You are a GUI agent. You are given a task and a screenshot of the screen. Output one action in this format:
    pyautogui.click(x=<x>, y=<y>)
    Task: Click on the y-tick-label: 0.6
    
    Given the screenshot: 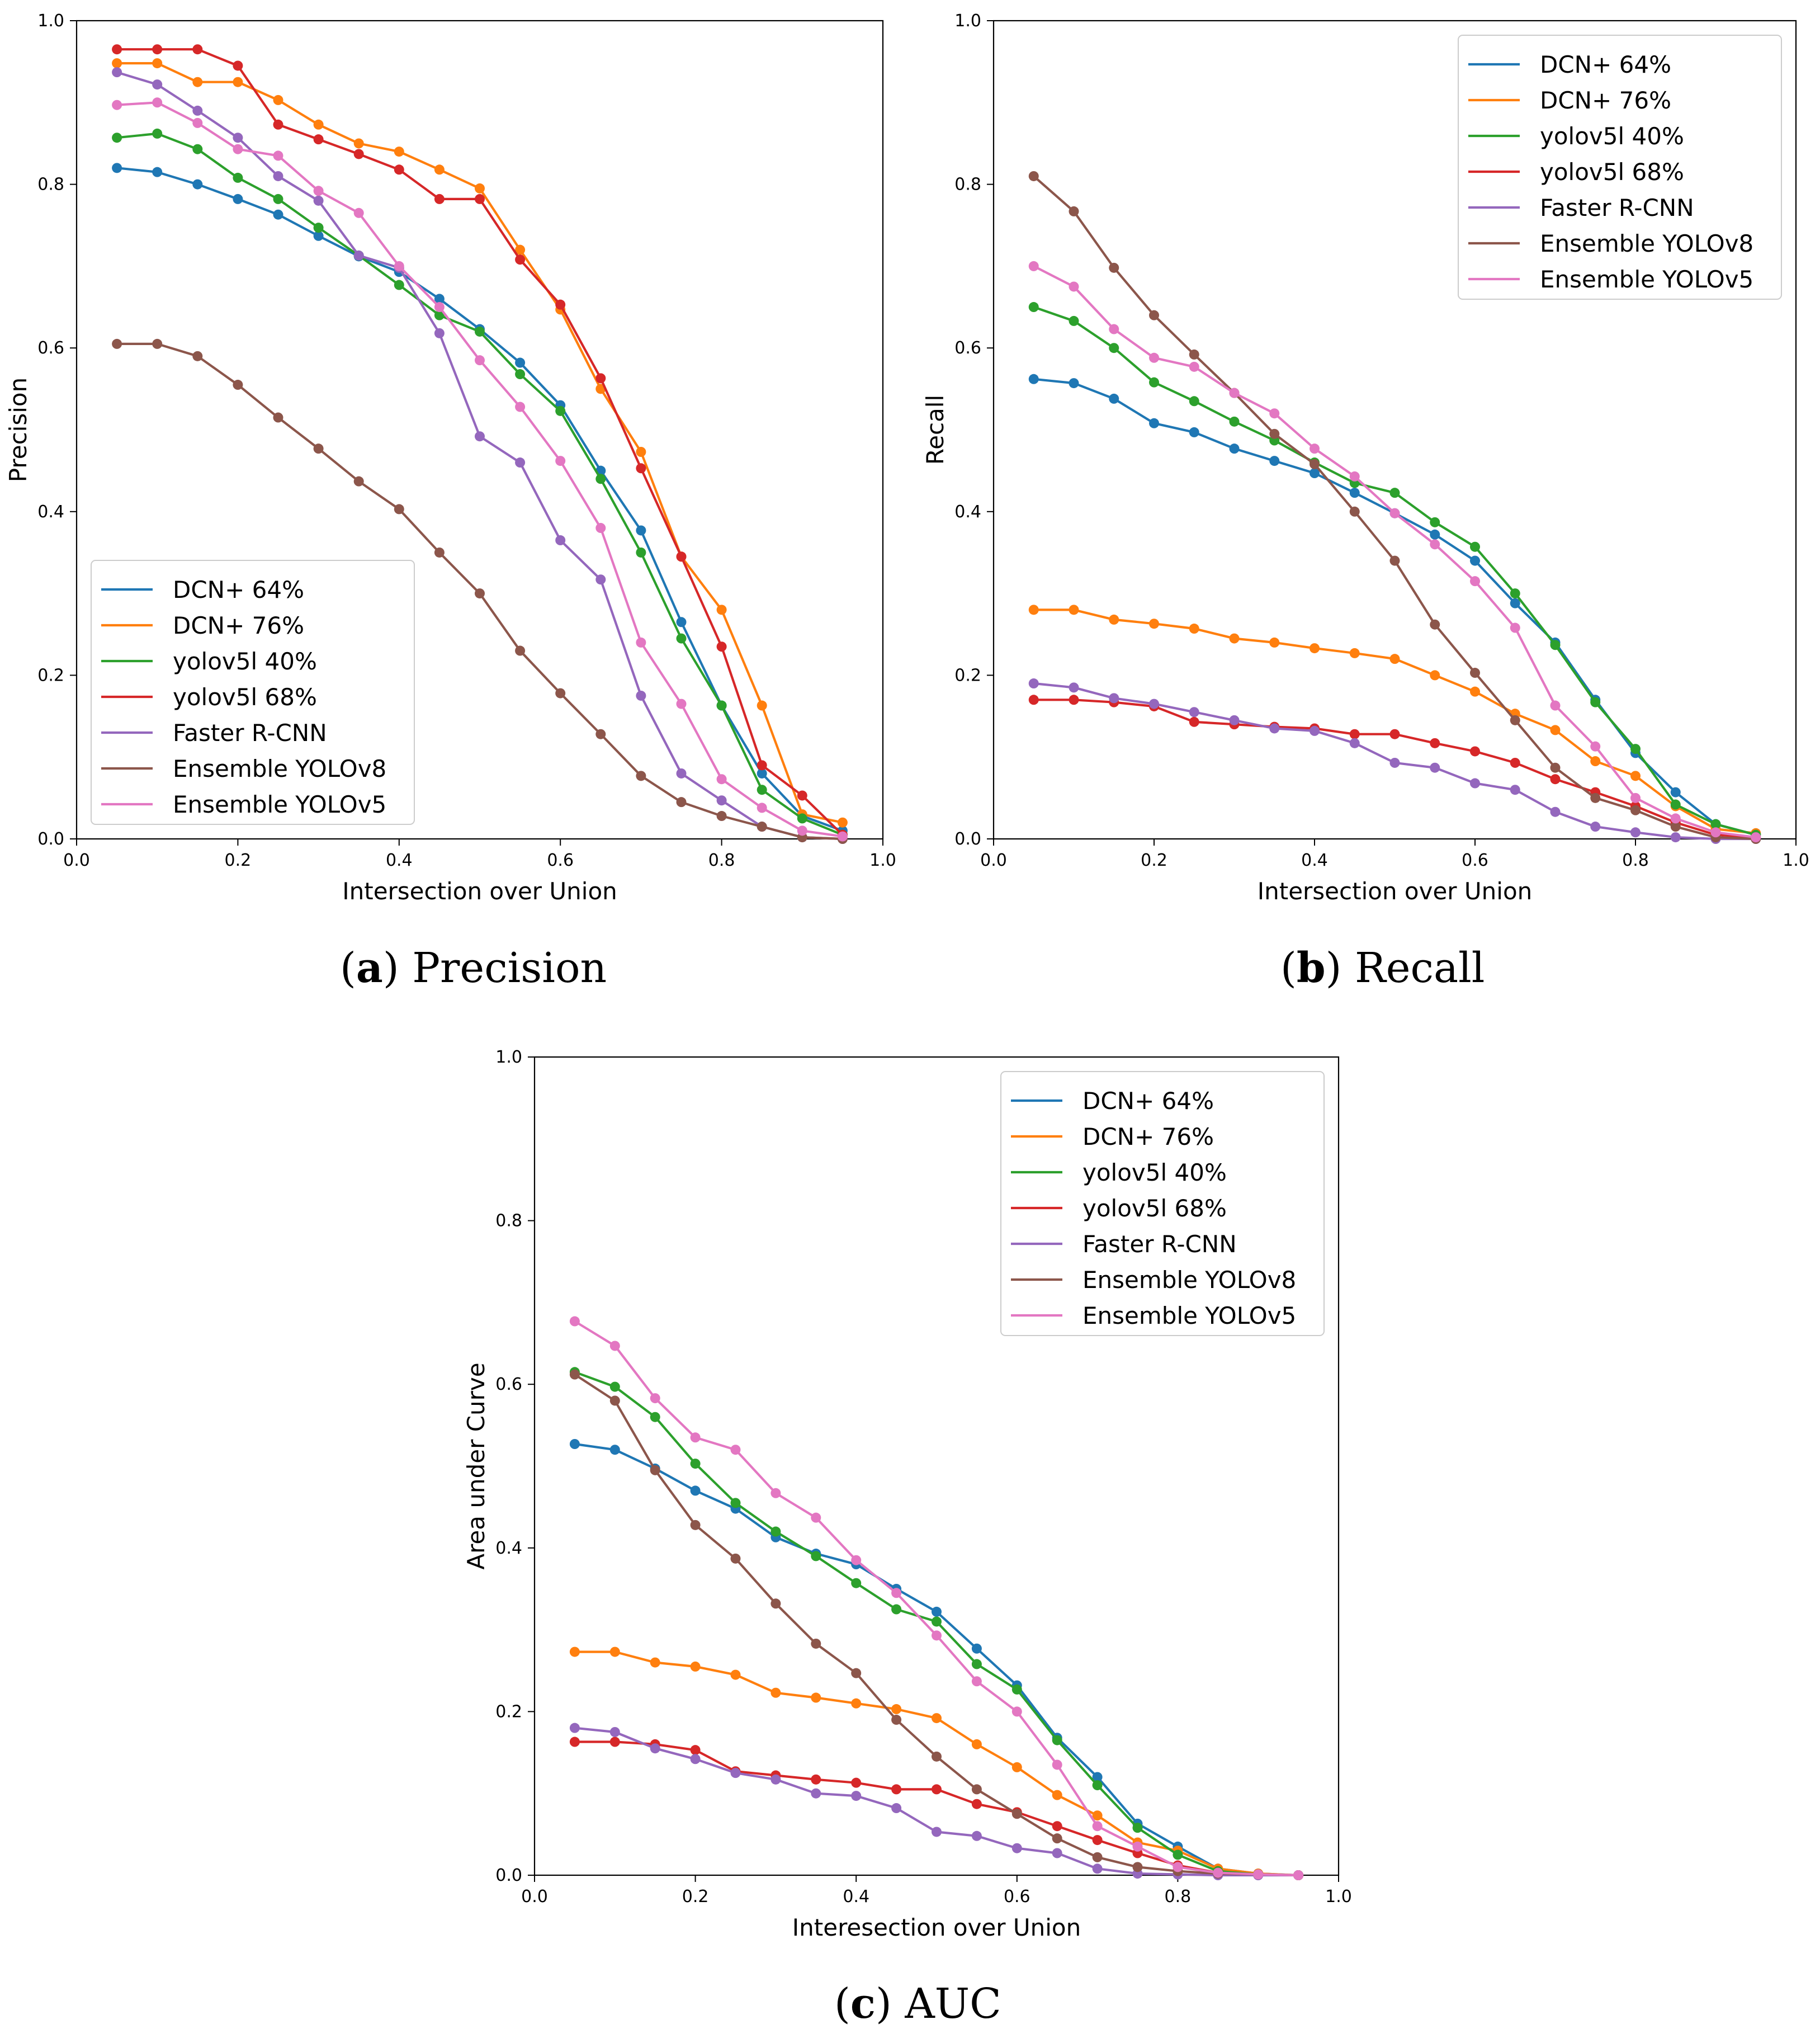 What is the action you would take?
    pyautogui.click(x=508, y=1384)
    